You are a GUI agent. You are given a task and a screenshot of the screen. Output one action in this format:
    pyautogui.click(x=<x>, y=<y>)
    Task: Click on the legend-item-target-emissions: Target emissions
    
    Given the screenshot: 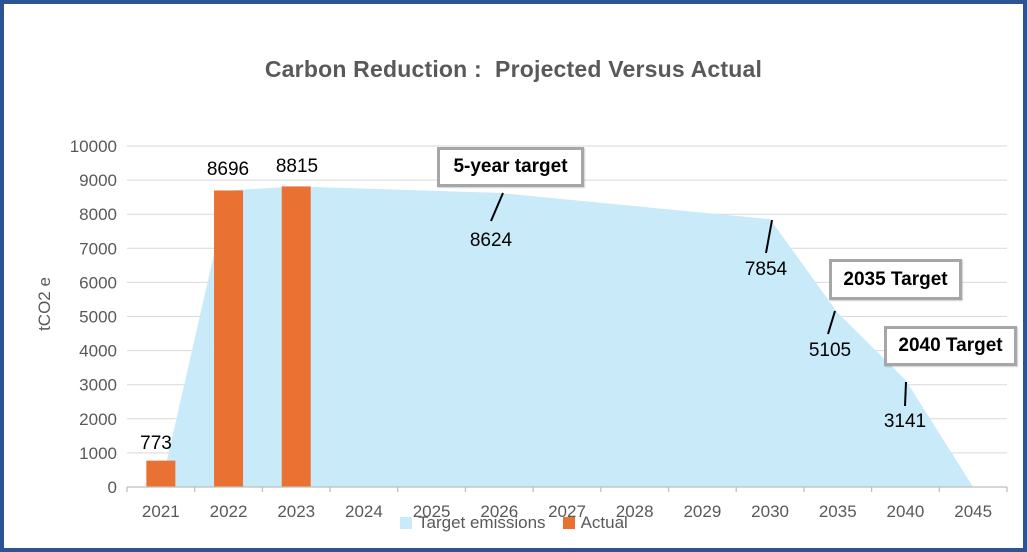 What is the action you would take?
    pyautogui.click(x=473, y=523)
    